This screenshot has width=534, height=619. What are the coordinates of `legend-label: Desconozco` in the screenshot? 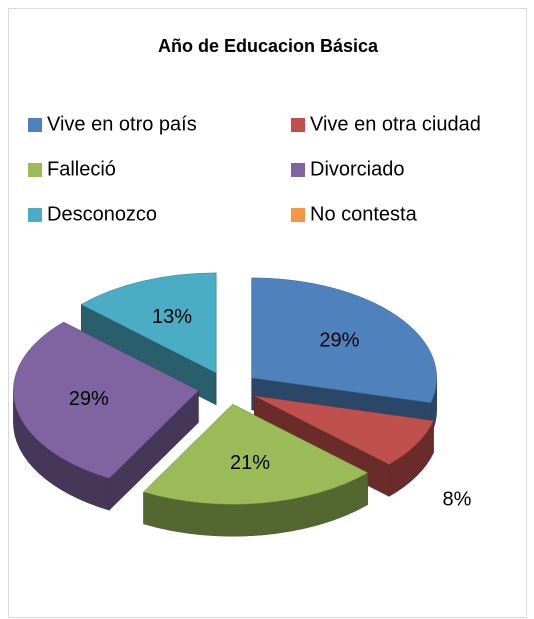 It's located at (102, 214).